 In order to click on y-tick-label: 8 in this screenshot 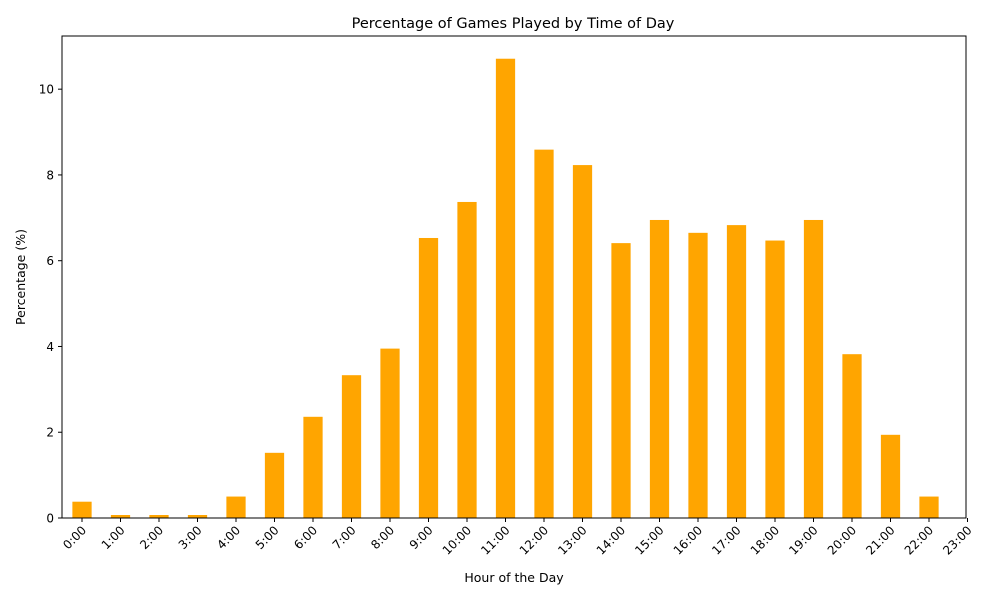, I will do `click(50, 175)`.